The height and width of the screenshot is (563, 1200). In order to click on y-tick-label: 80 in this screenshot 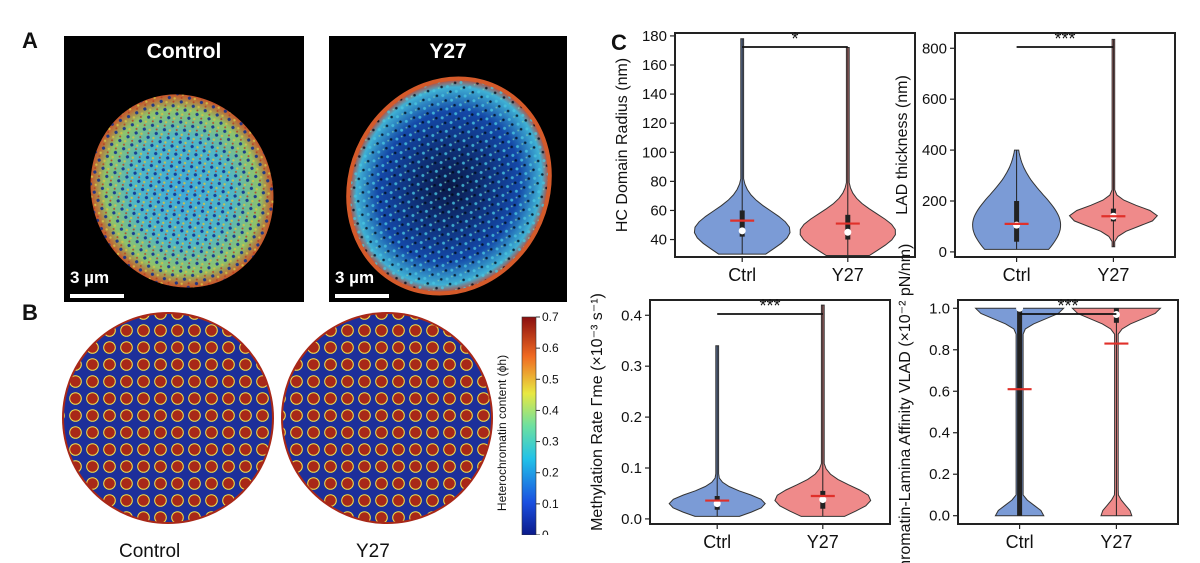, I will do `click(658, 181)`.